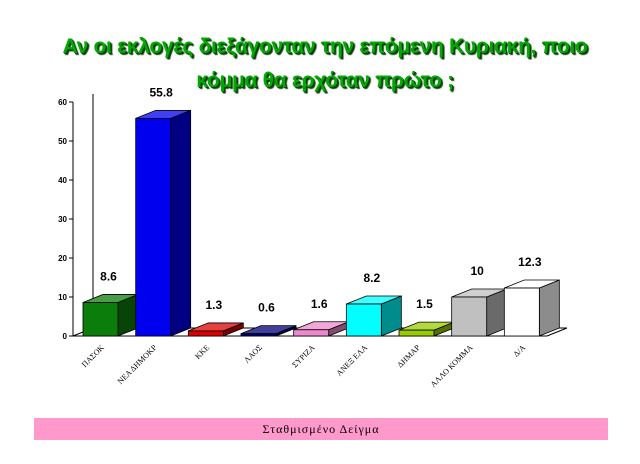  Describe the element at coordinates (477, 271) in the screenshot. I see `data-label: 10` at that location.